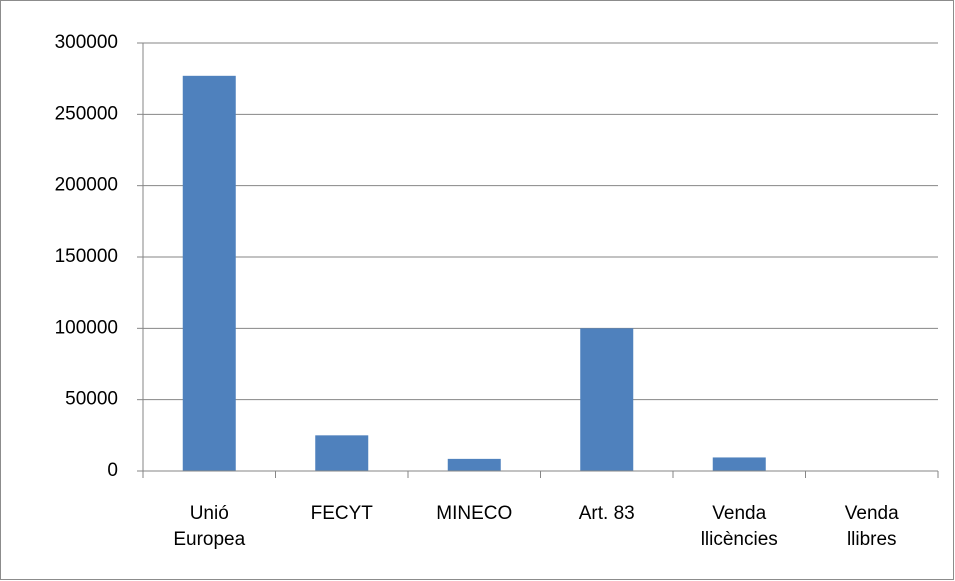 Image resolution: width=955 pixels, height=581 pixels. Describe the element at coordinates (474, 513) in the screenshot. I see `x-tick-label: MINECO` at that location.